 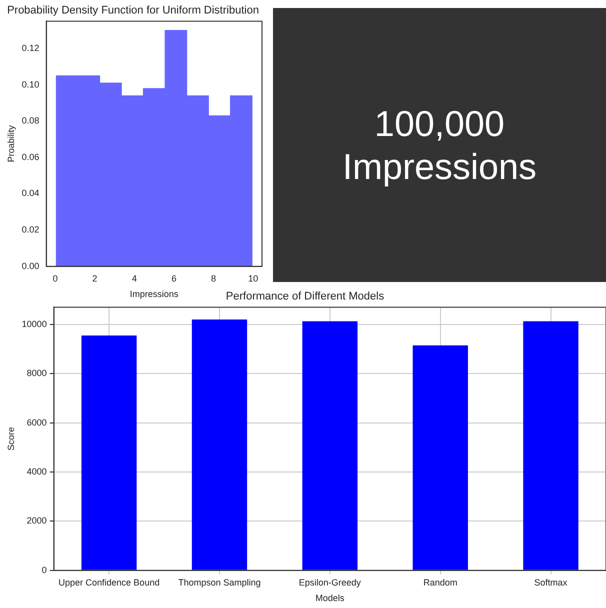 What do you see at coordinates (31, 265) in the screenshot?
I see `y-tick-label: 0.00` at bounding box center [31, 265].